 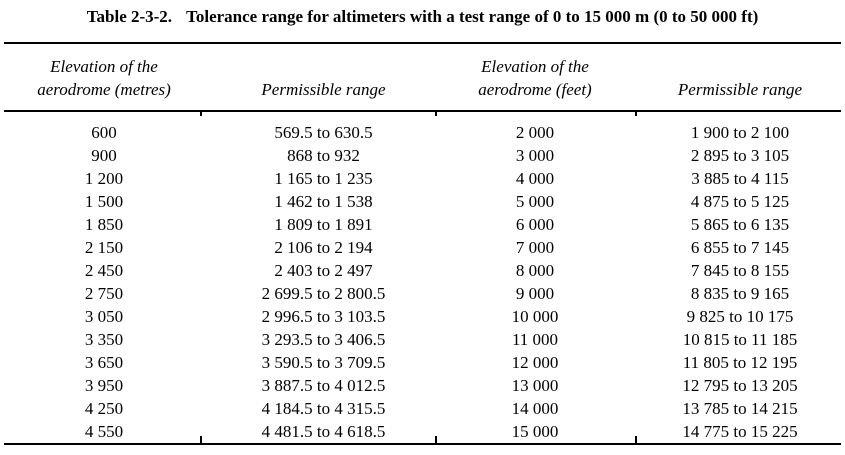 I want to click on permissible-range-feet-cell: 11 805 to 12 195, so click(x=740, y=362).